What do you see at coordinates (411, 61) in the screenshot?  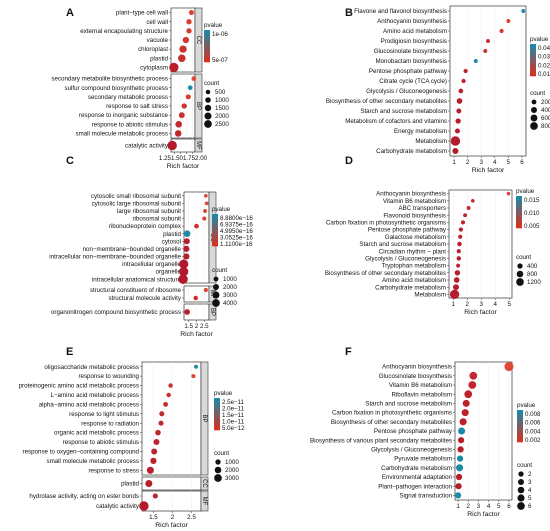 I see `term-label: Monobactam biosynthesis` at bounding box center [411, 61].